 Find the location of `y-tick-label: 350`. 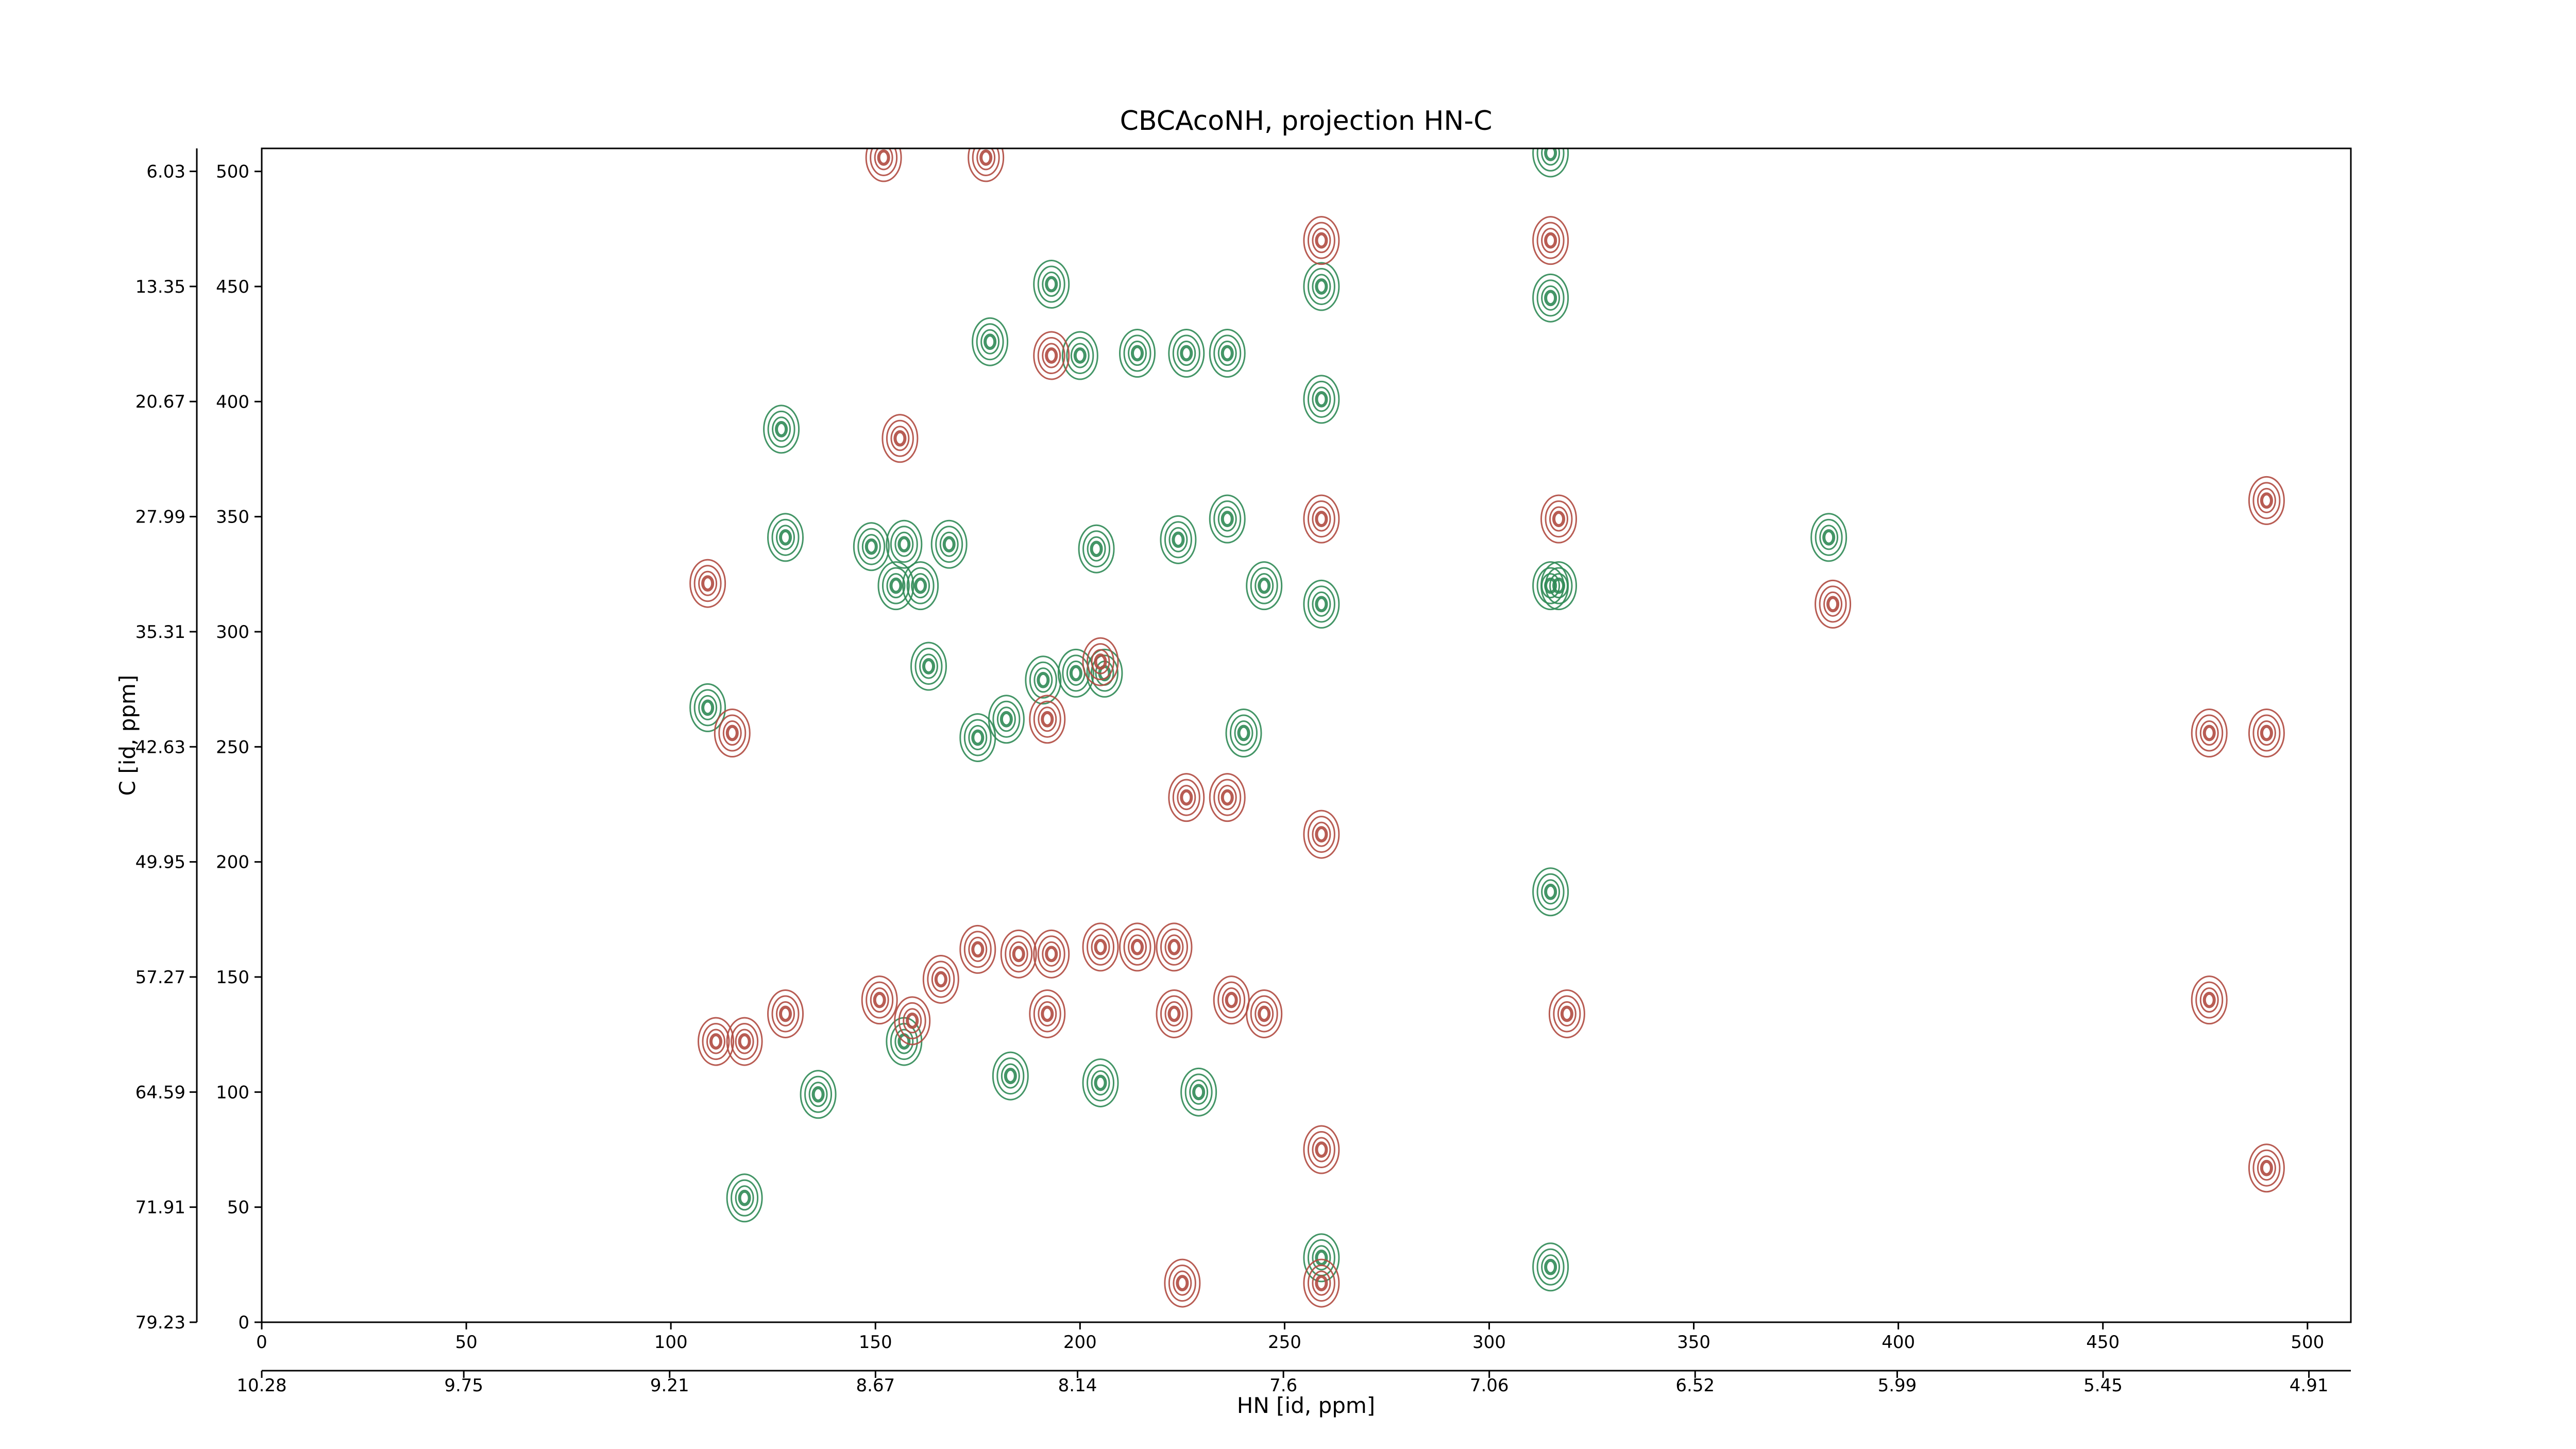

y-tick-label: 350 is located at coordinates (232, 517).